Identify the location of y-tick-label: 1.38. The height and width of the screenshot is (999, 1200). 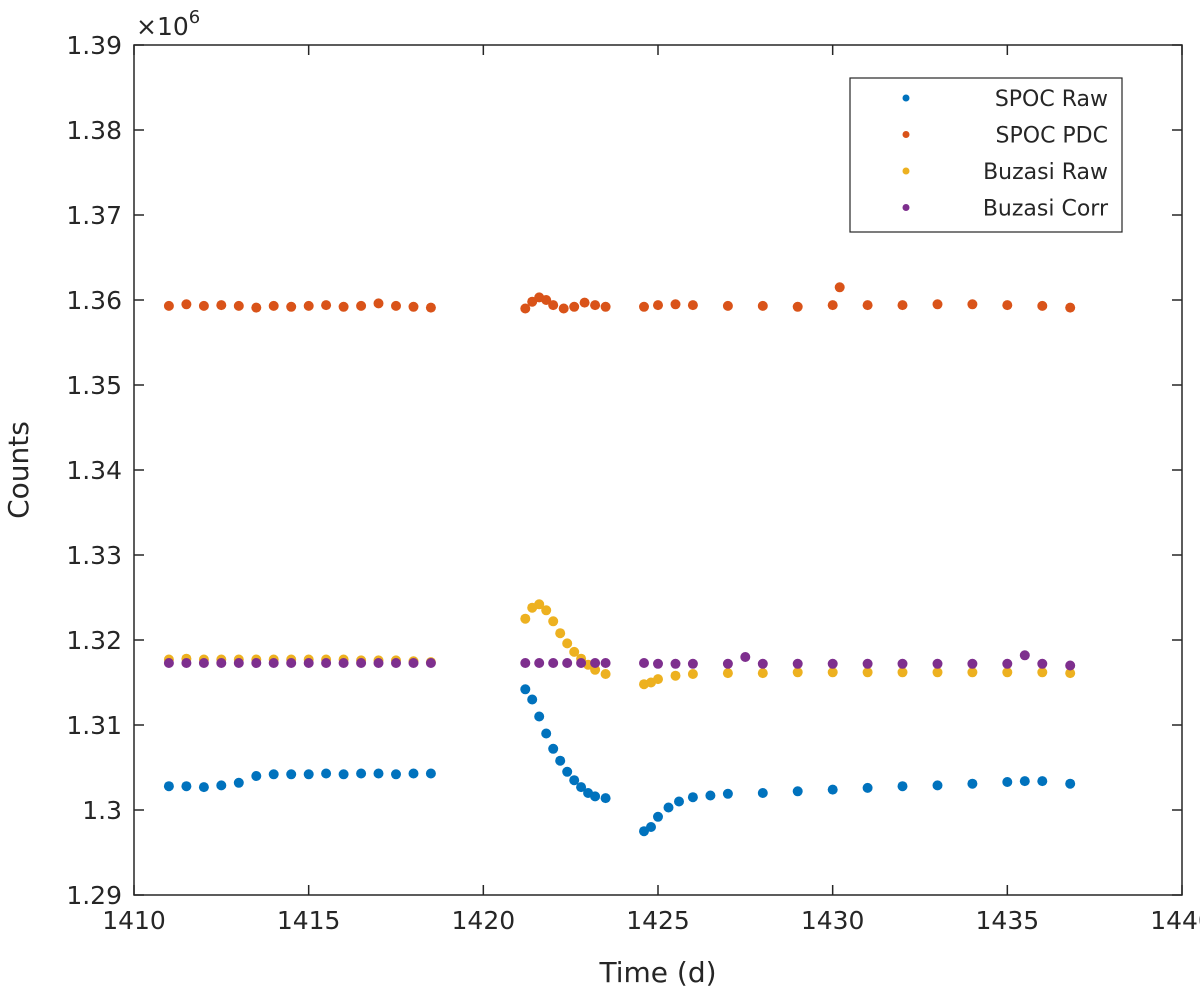
(94, 130).